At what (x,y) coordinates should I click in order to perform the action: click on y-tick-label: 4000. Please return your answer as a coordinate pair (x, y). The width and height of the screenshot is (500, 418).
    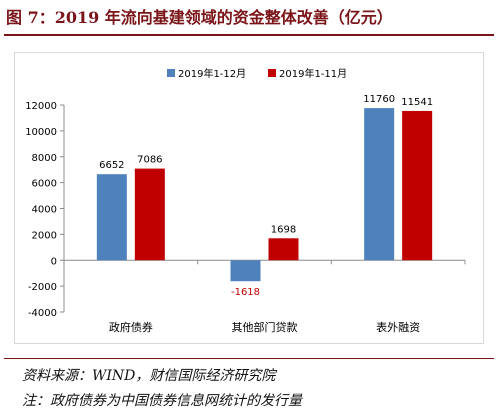
    Looking at the image, I should click on (44, 210).